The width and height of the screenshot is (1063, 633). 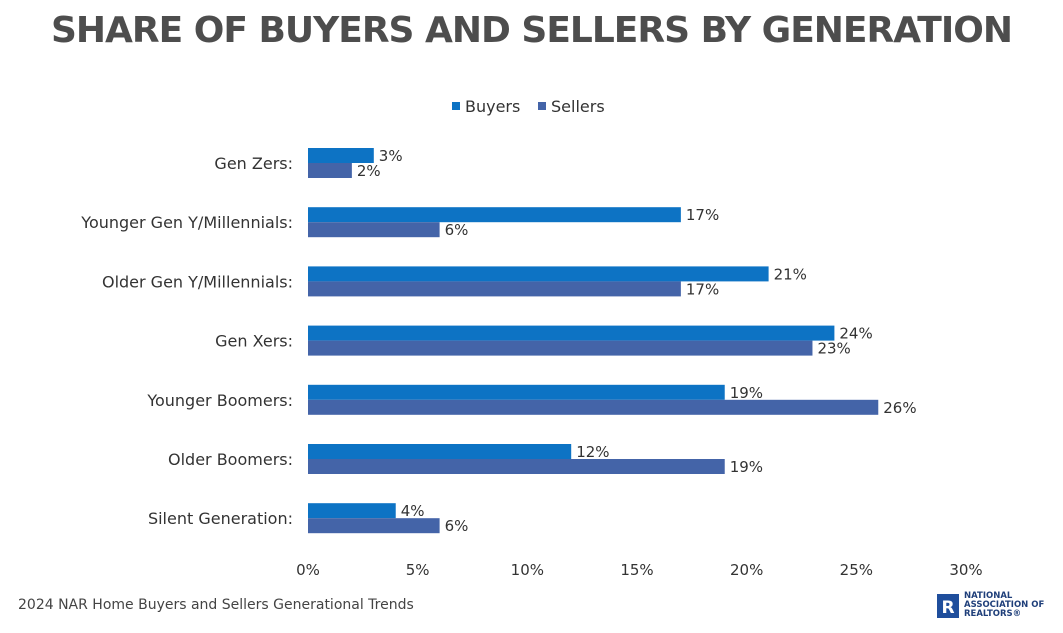 I want to click on data-label-buyers: 4%, so click(x=413, y=511).